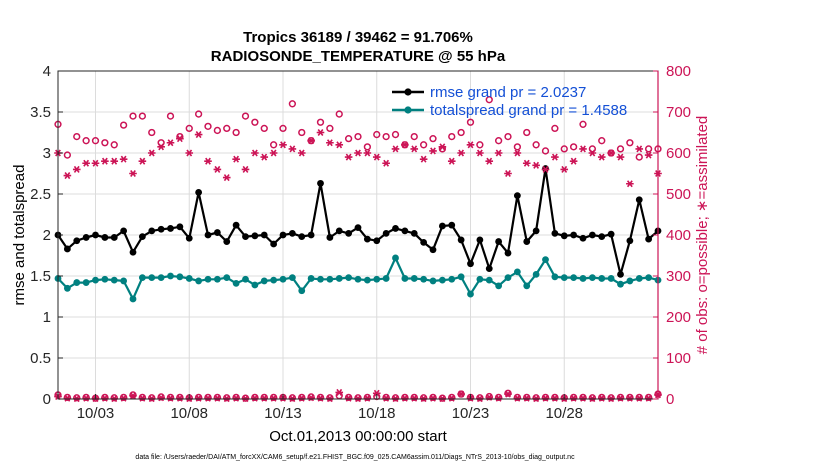  What do you see at coordinates (377, 413) in the screenshot?
I see `x-tick-label: 10/18` at bounding box center [377, 413].